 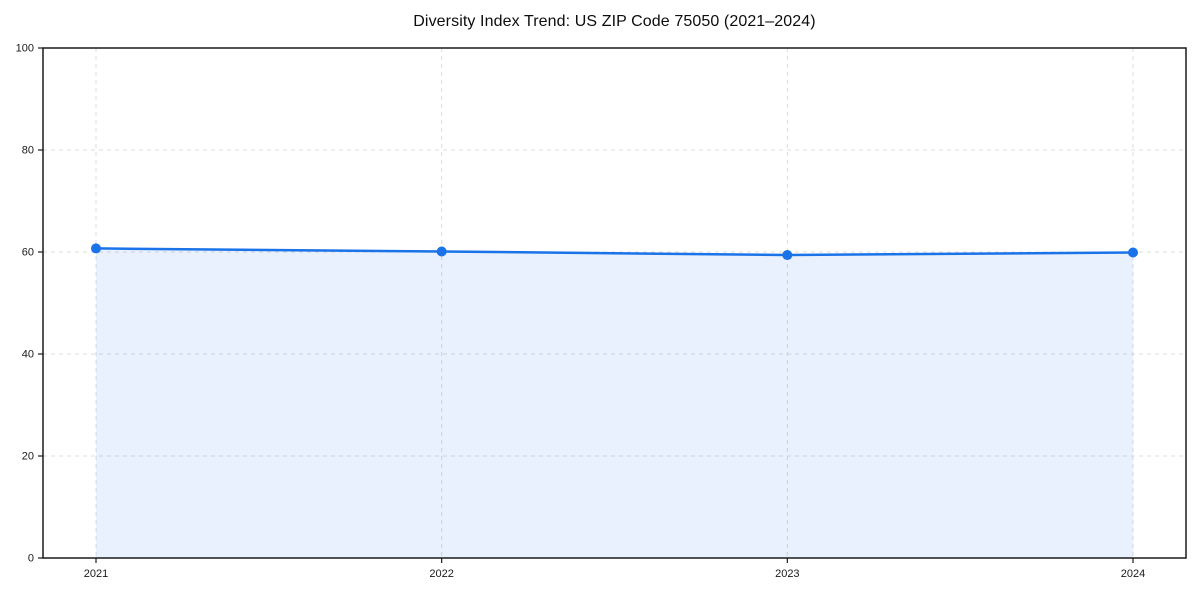 I want to click on x-tick-label: 2024, so click(x=1133, y=574).